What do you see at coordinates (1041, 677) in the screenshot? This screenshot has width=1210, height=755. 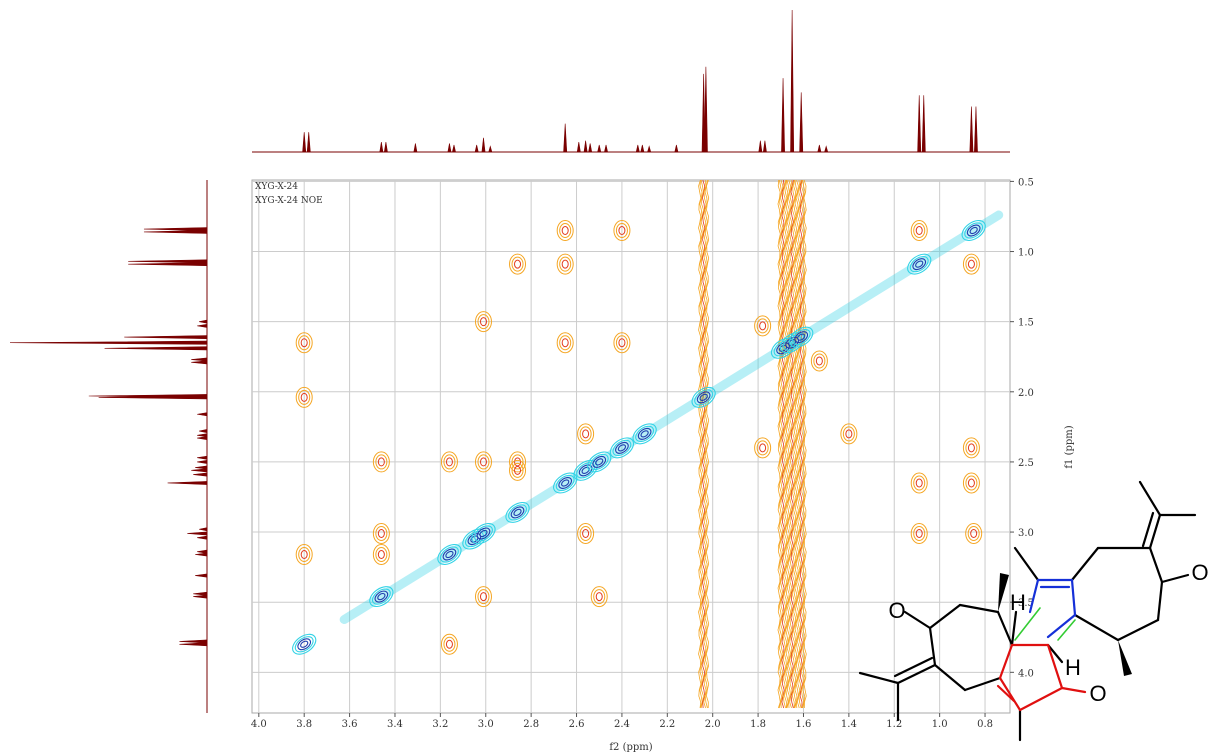 I see `highlight-bonds` at bounding box center [1041, 677].